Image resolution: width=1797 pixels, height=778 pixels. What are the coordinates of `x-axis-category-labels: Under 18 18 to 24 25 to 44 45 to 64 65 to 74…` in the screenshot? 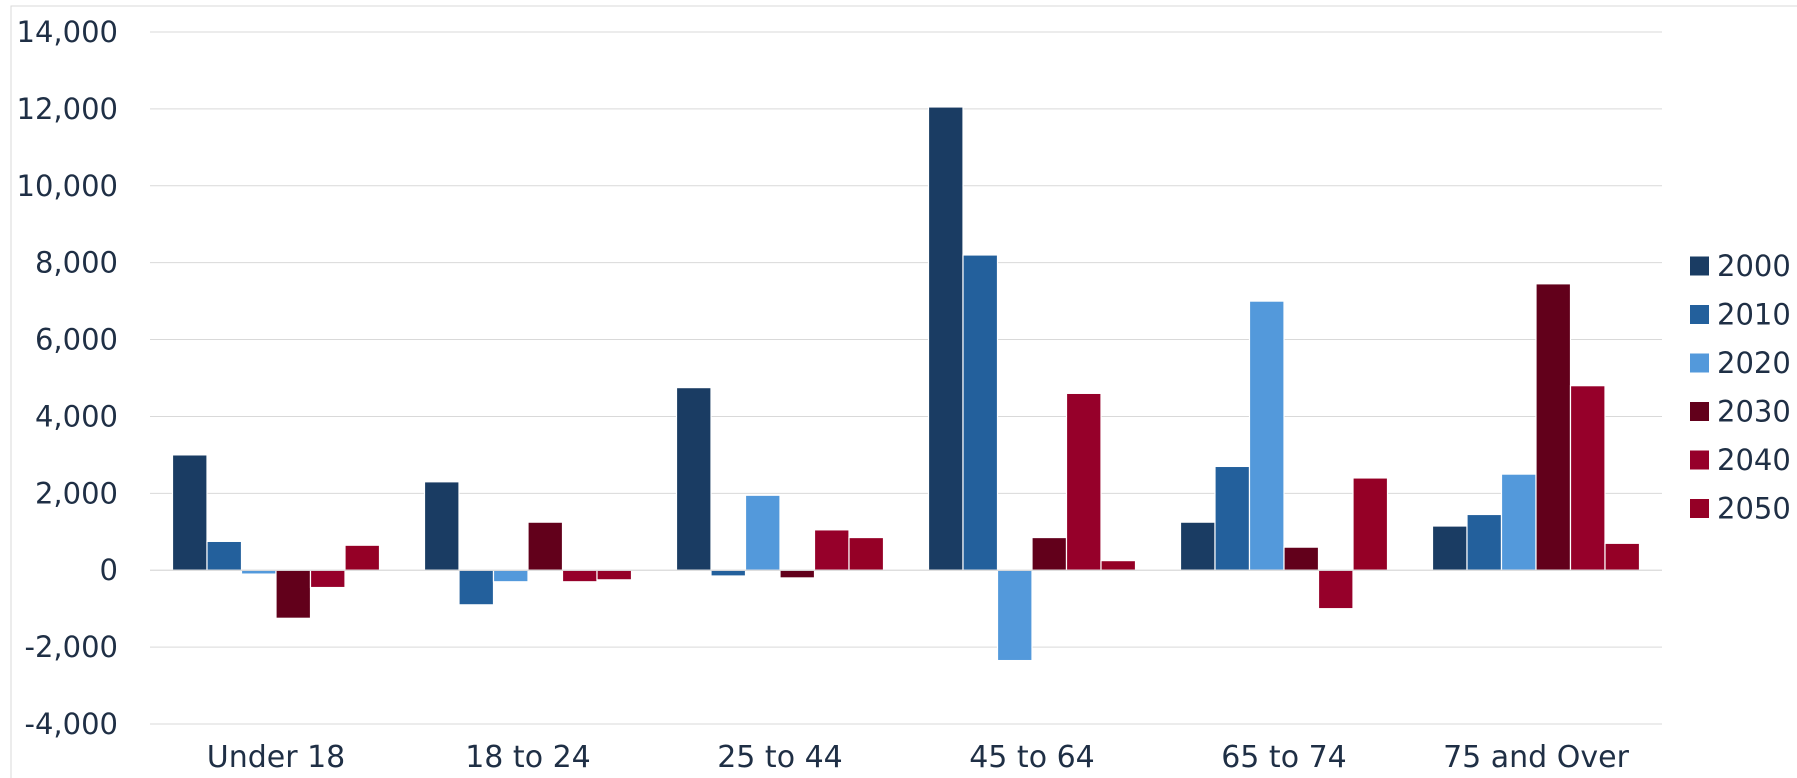 It's located at (918, 757).